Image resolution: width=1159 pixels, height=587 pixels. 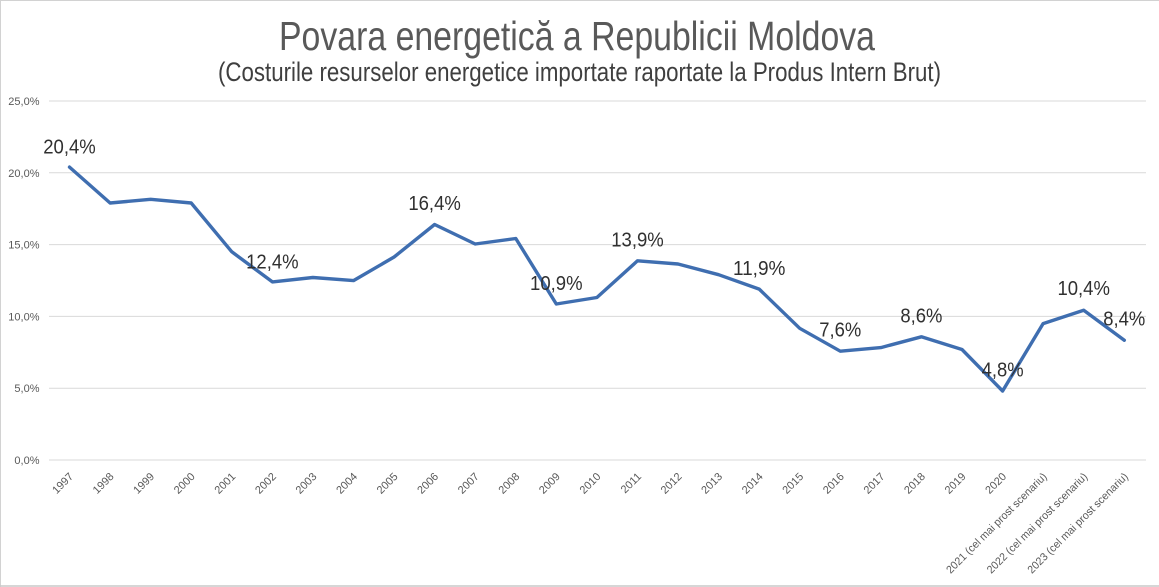 I want to click on svg-text: 0,0%, so click(x=26, y=461).